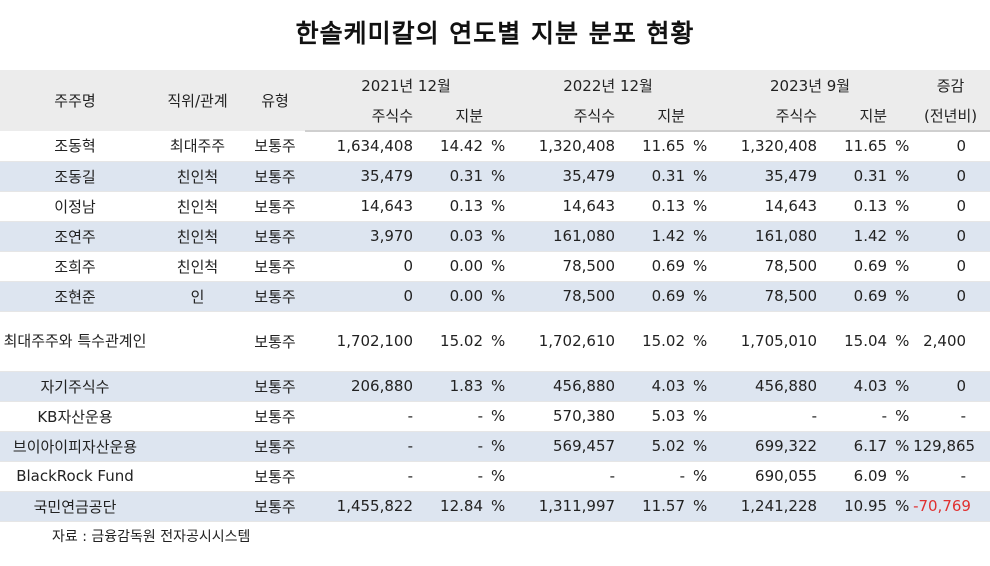 This screenshot has height=566, width=990. Describe the element at coordinates (652, 446) in the screenshot. I see `cell-p22: 5.02` at that location.